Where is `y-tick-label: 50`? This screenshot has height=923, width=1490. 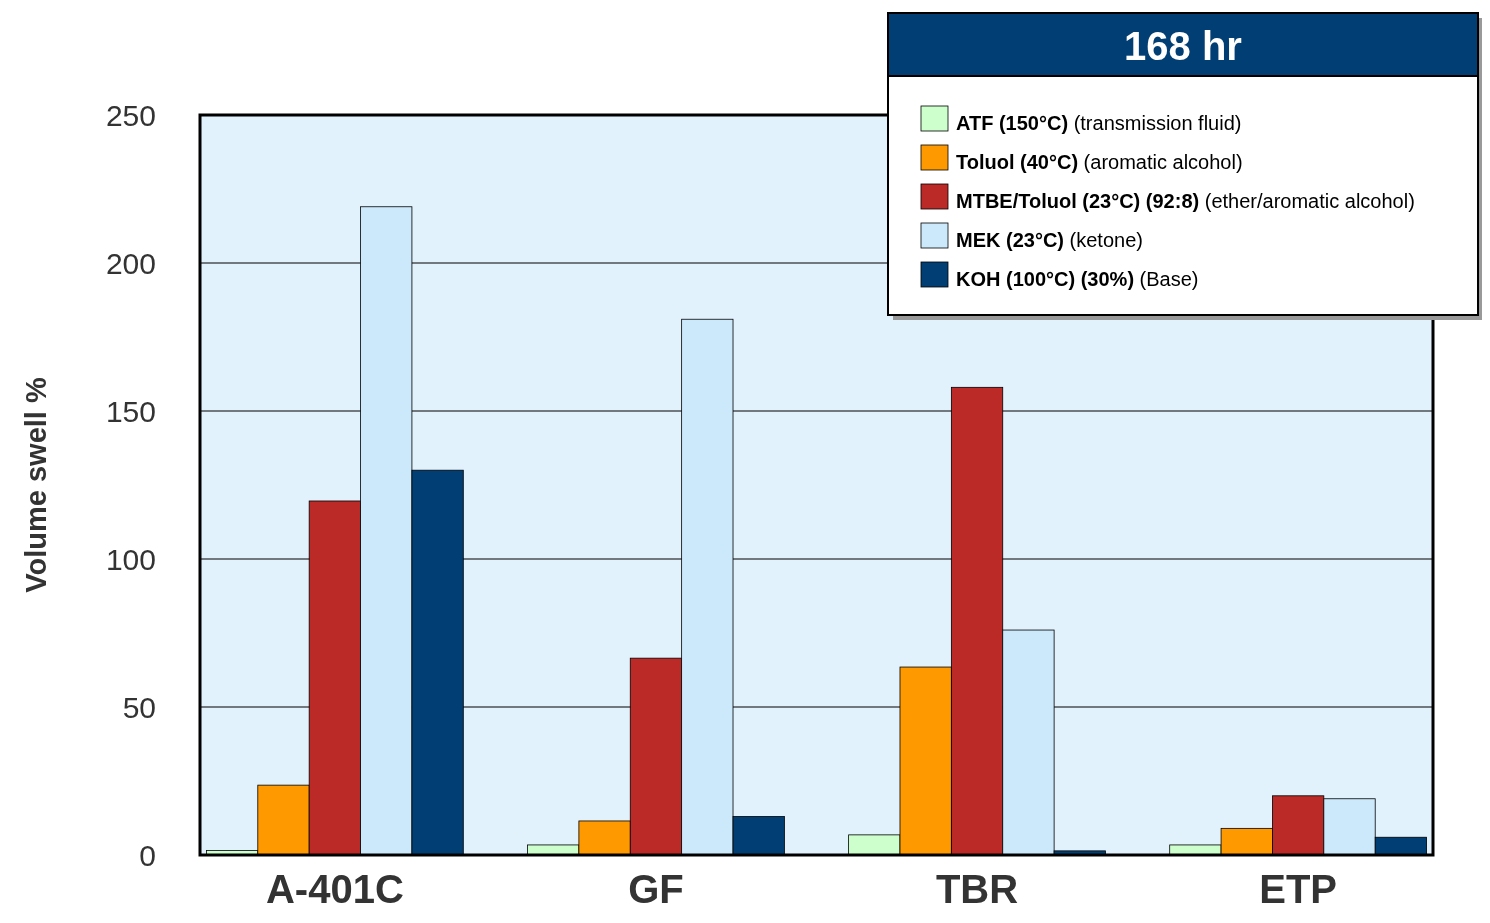
y-tick-label: 50 is located at coordinates (139, 707).